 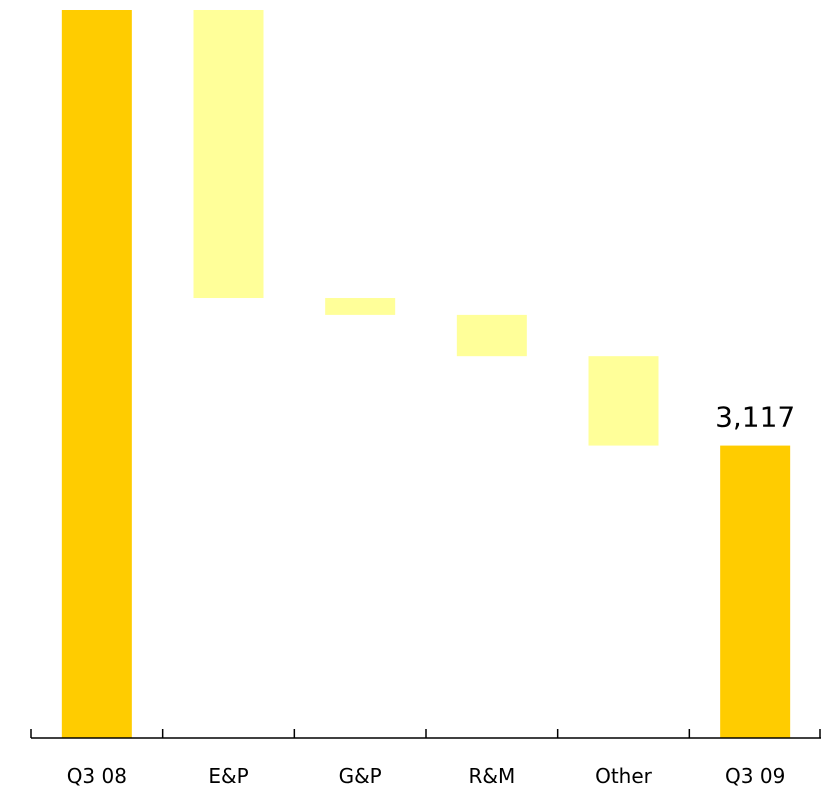 I want to click on data-labels: 3,117, so click(x=755, y=417).